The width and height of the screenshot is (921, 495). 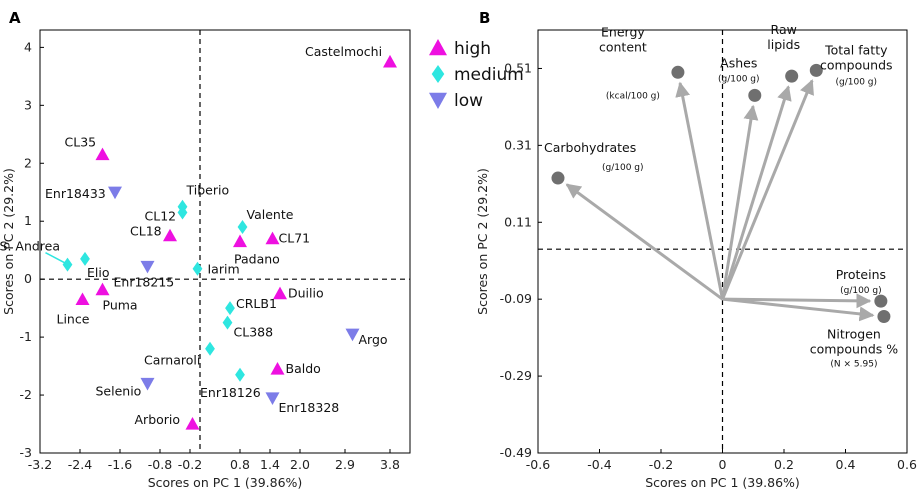 I want to click on y-tick-label-b: 0.11, so click(x=518, y=221).